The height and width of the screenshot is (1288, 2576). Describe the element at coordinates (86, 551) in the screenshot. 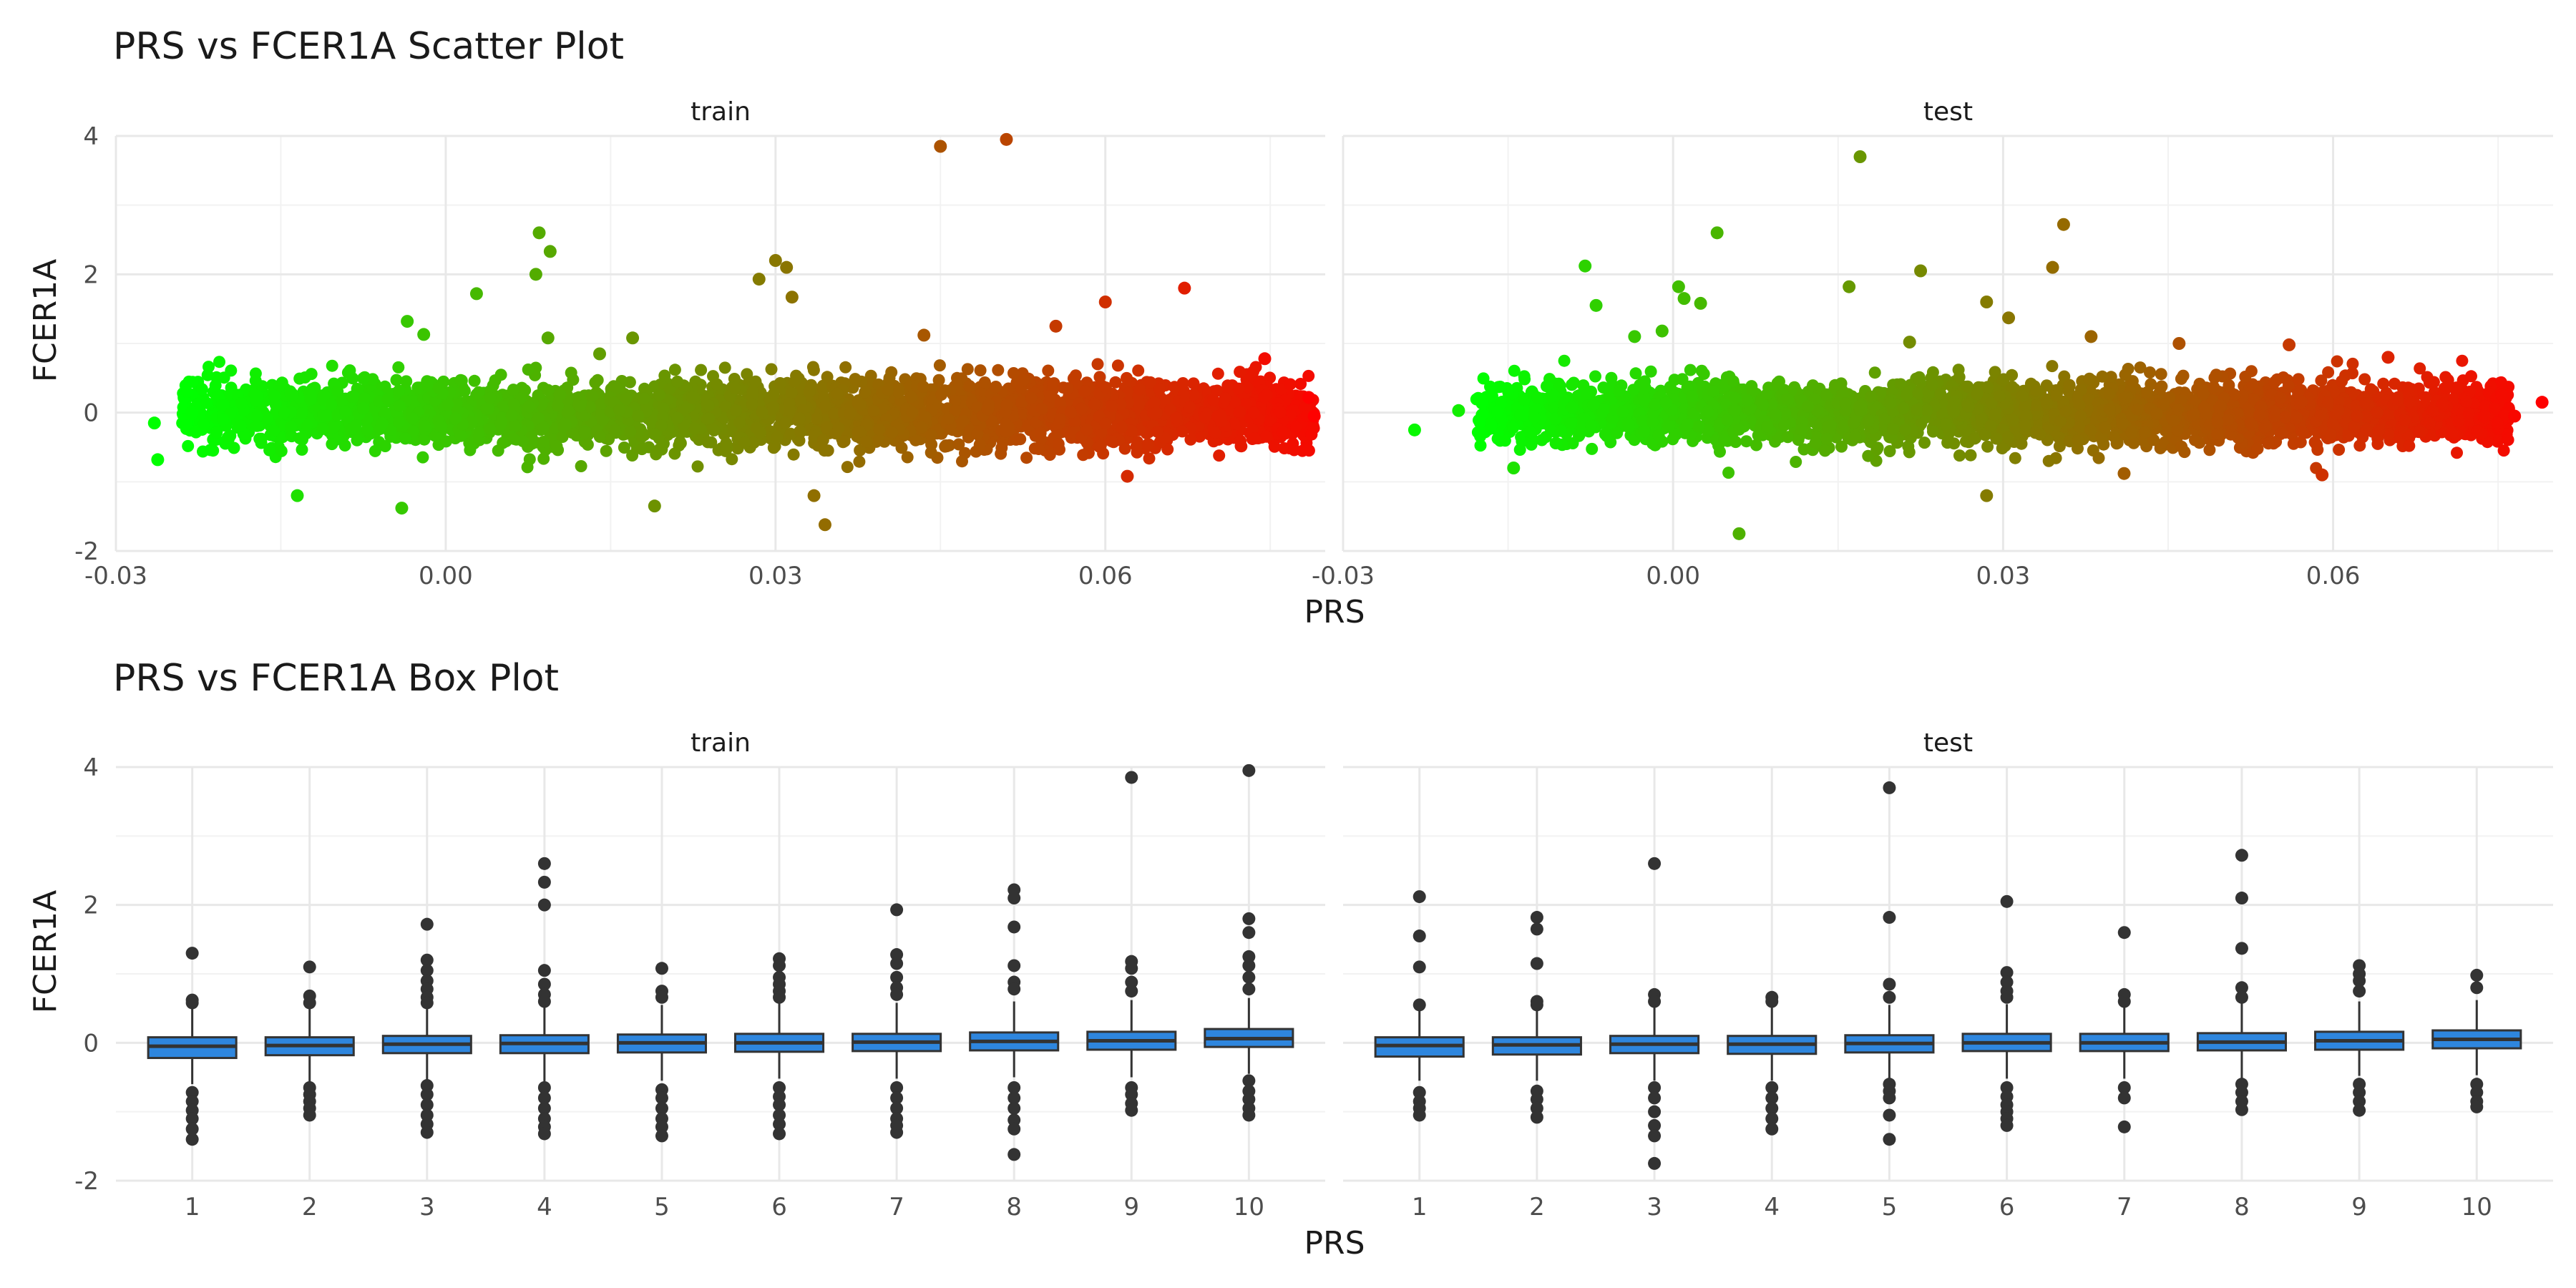

I see `y-tick-label: -2` at that location.